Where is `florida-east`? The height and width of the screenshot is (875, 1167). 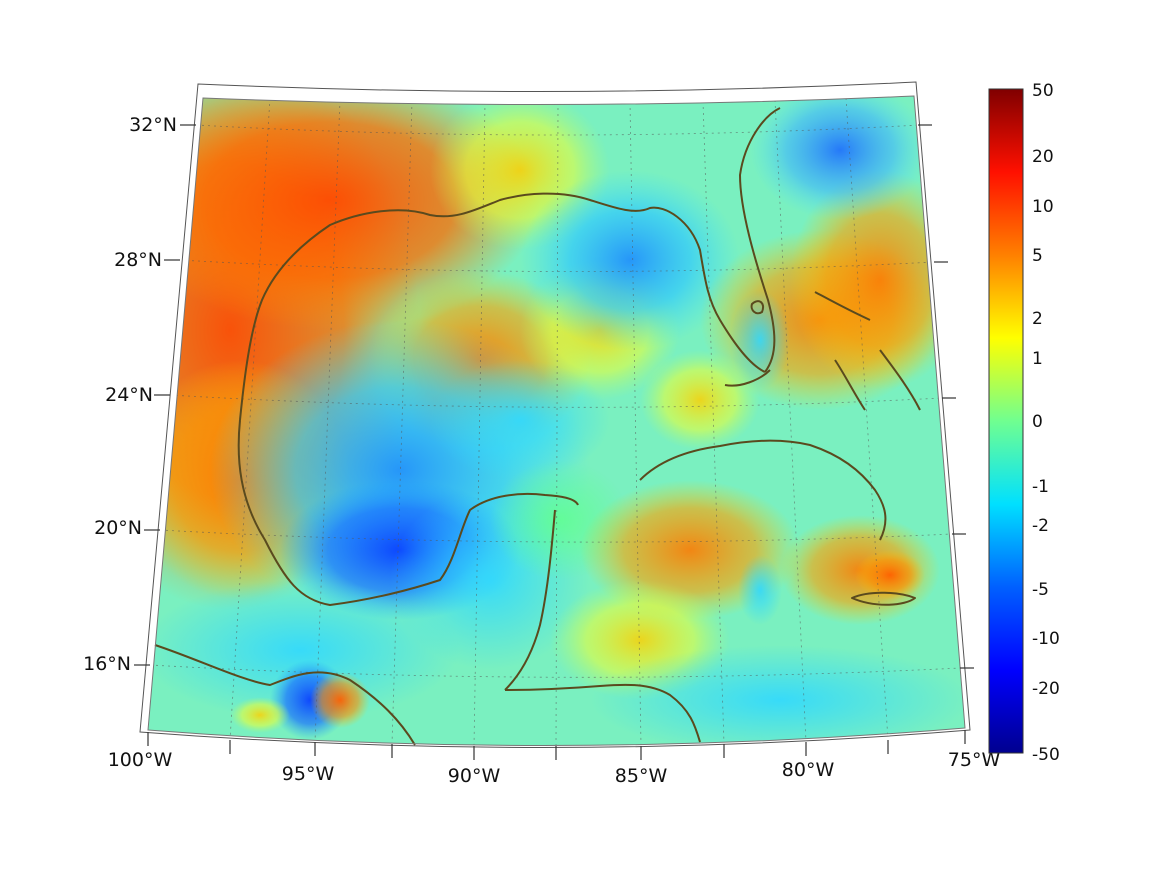 florida-east is located at coordinates (760, 240).